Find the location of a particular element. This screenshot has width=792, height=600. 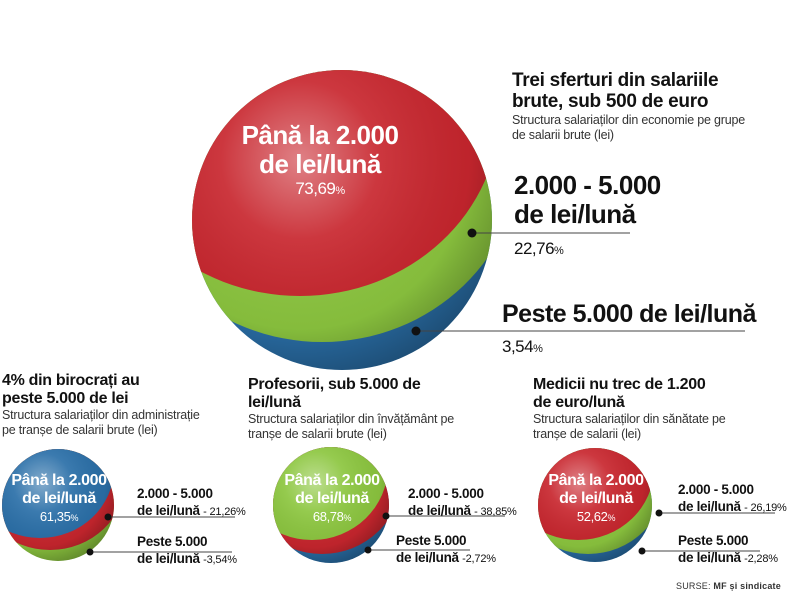

edu-label-top: Peste 5.000 de lei/lună -2,72% is located at coordinates (446, 549).